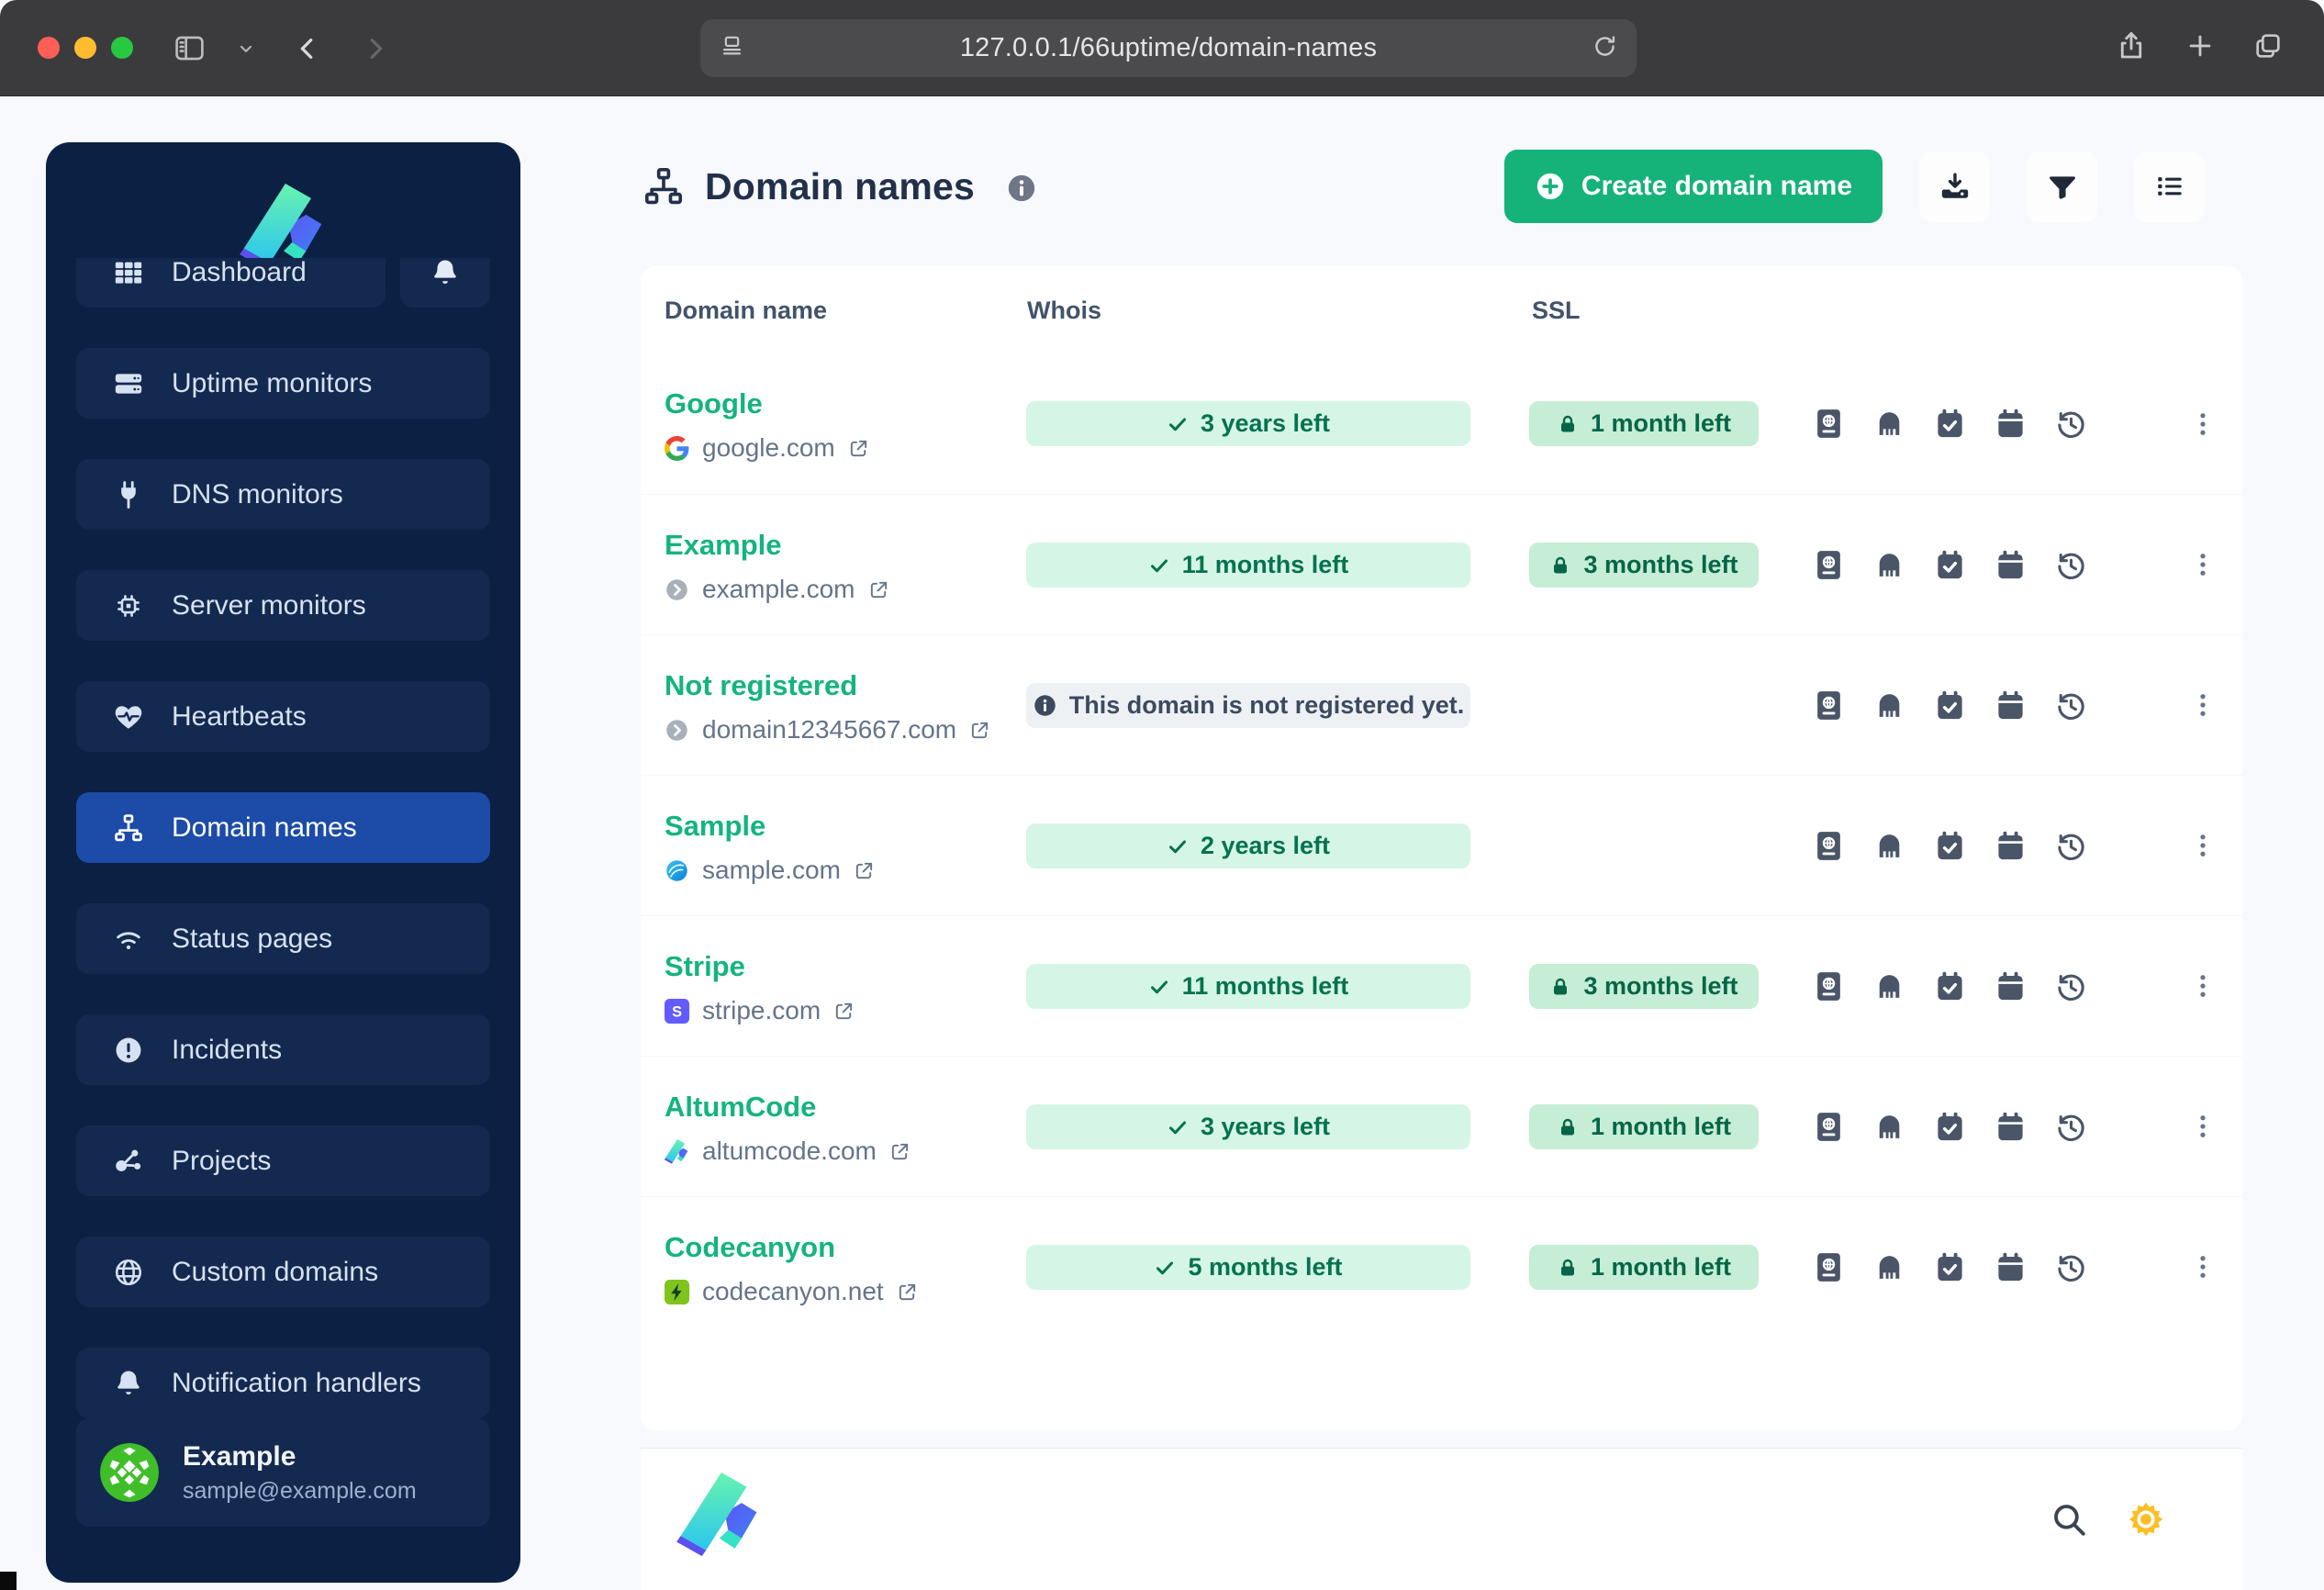  I want to click on domain-url-link: domain12345667.com, so click(829, 729).